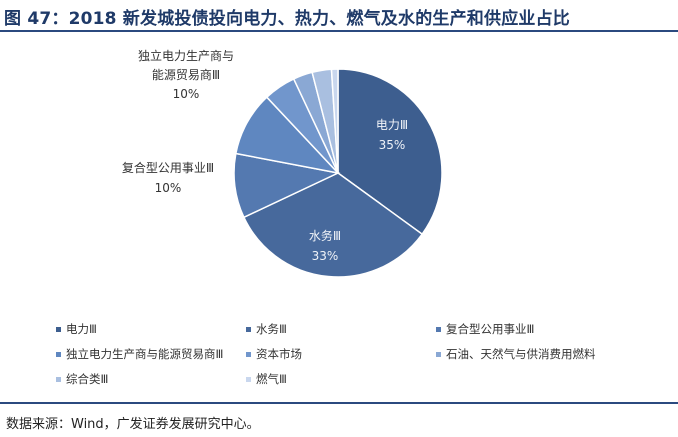 This screenshot has height=437, width=678. I want to click on legend-item: 综合类Ⅲ, so click(82, 379).